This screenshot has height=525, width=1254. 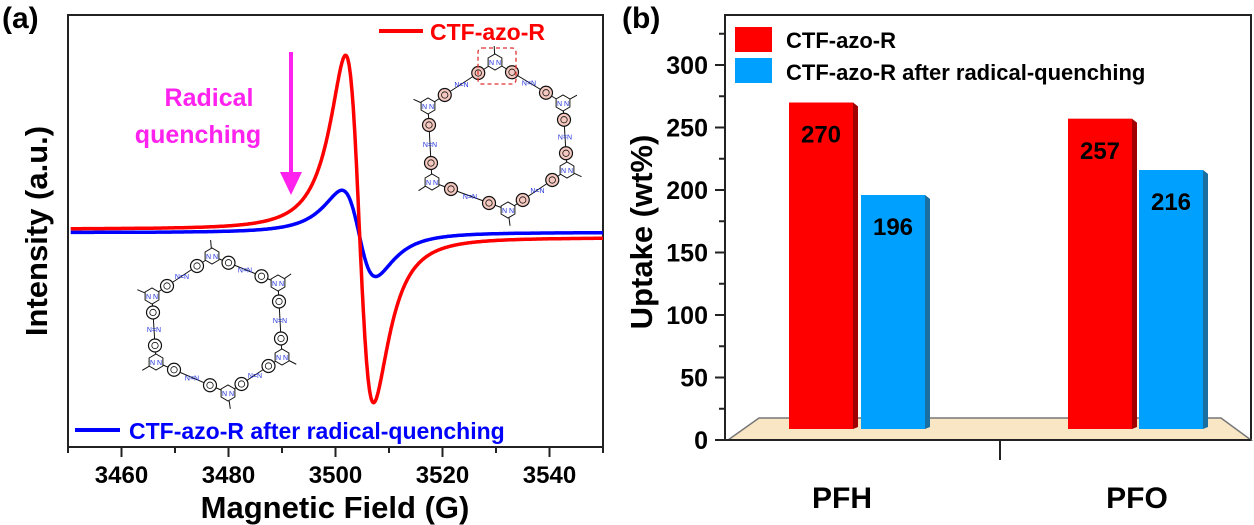 I want to click on y-tick-label: 100, so click(x=687, y=316).